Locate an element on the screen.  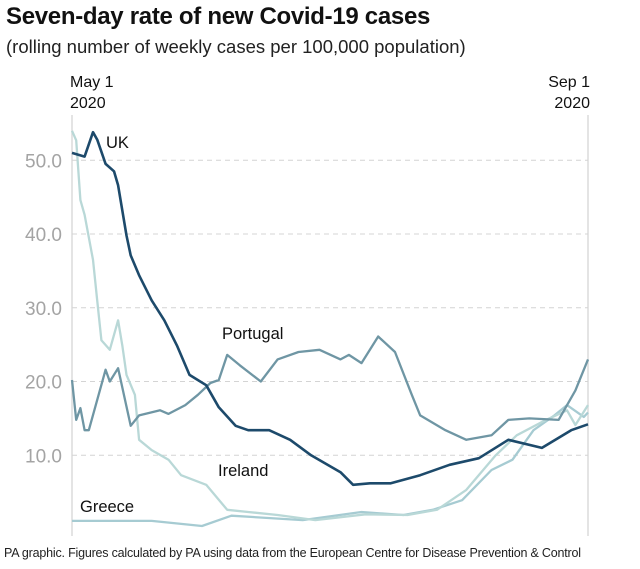
y-tick-label: 30.0 is located at coordinates (43, 309).